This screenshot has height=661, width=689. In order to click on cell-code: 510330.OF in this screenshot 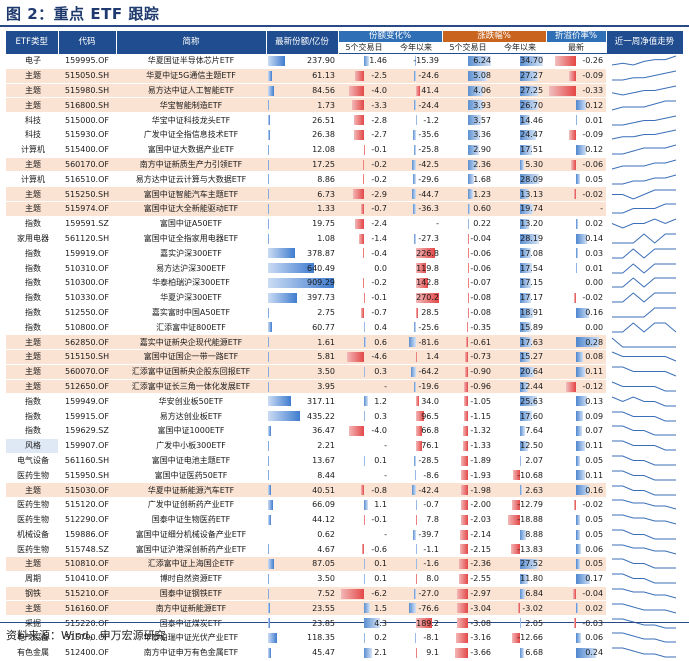, I will do `click(87, 297)`.